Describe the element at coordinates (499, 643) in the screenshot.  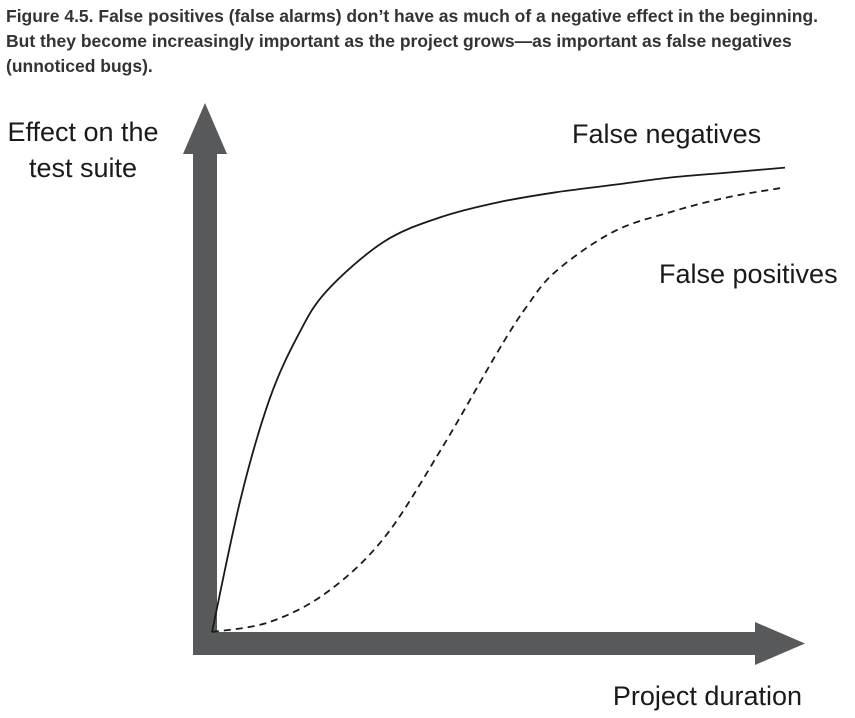
I see `x-axis-arrow` at that location.